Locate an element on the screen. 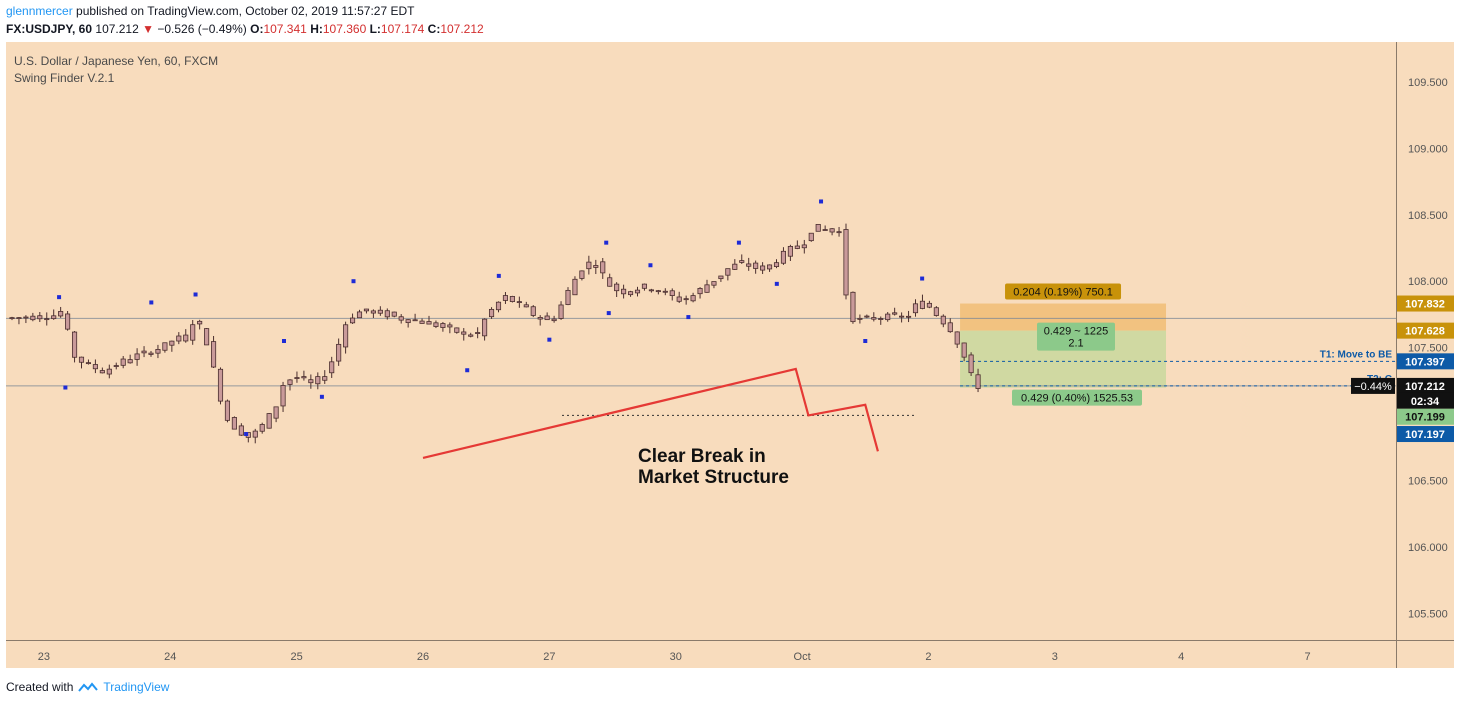 This screenshot has height=705, width=1460. low-value: 107.174 is located at coordinates (402, 29).